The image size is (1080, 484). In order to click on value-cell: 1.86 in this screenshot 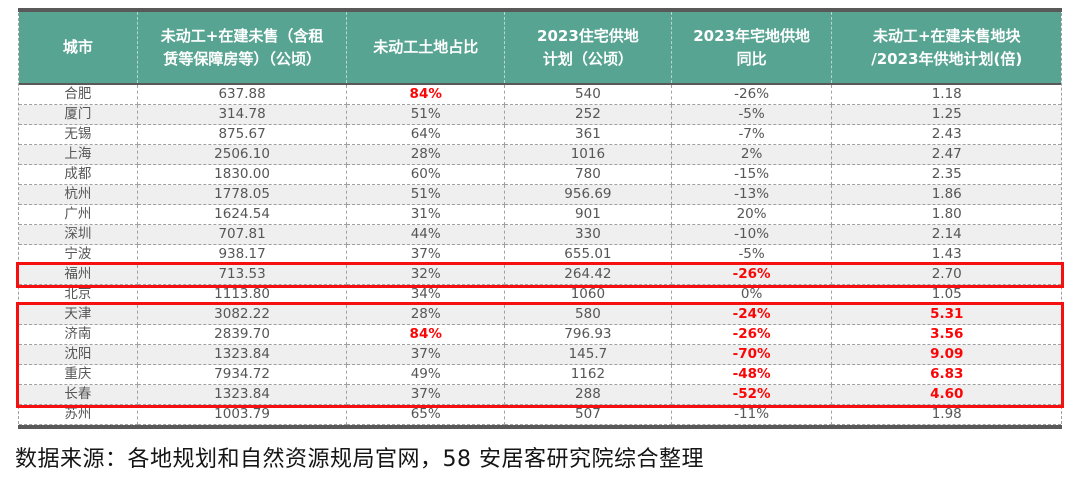, I will do `click(946, 195)`.